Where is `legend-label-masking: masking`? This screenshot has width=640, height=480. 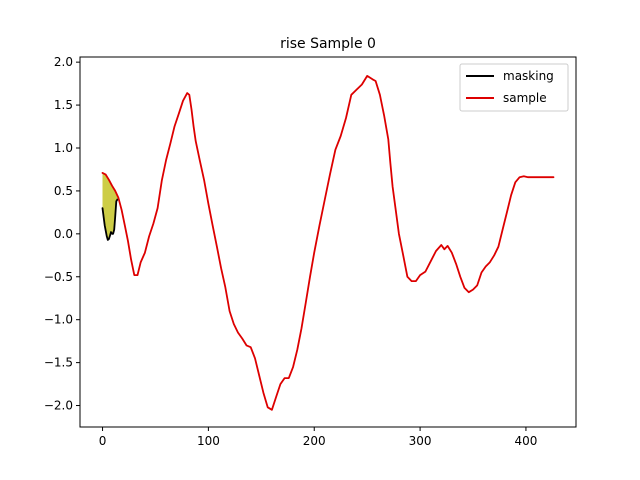 legend-label-masking: masking is located at coordinates (528, 76).